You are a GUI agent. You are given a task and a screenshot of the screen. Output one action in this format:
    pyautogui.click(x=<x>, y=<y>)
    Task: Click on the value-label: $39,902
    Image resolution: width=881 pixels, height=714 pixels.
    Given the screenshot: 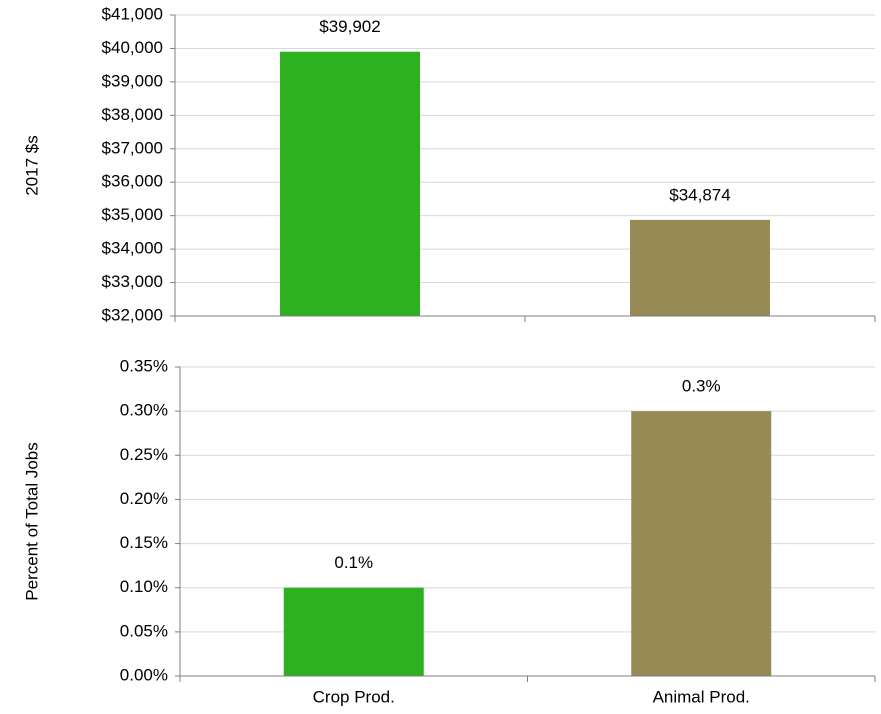 What is the action you would take?
    pyautogui.click(x=349, y=26)
    